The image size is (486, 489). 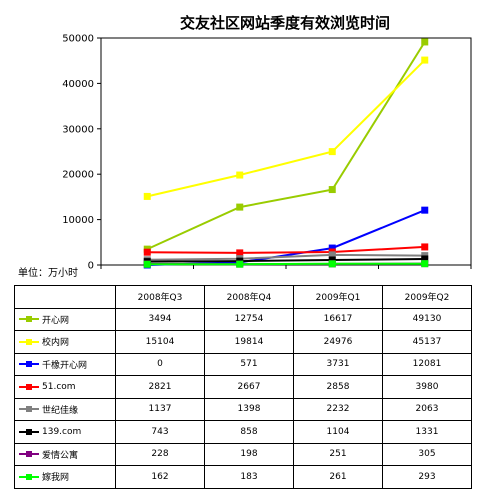 I want to click on legend-entry: 千橡开心网, so click(x=65, y=364).